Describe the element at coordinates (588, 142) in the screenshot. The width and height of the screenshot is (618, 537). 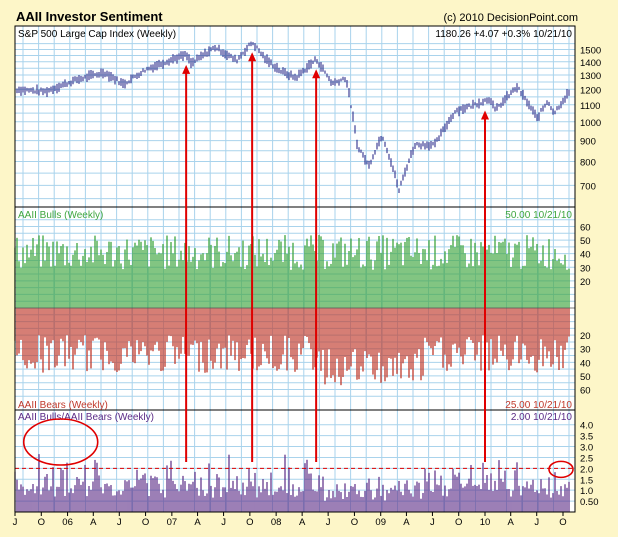
I see `y-tick-label: 900` at that location.